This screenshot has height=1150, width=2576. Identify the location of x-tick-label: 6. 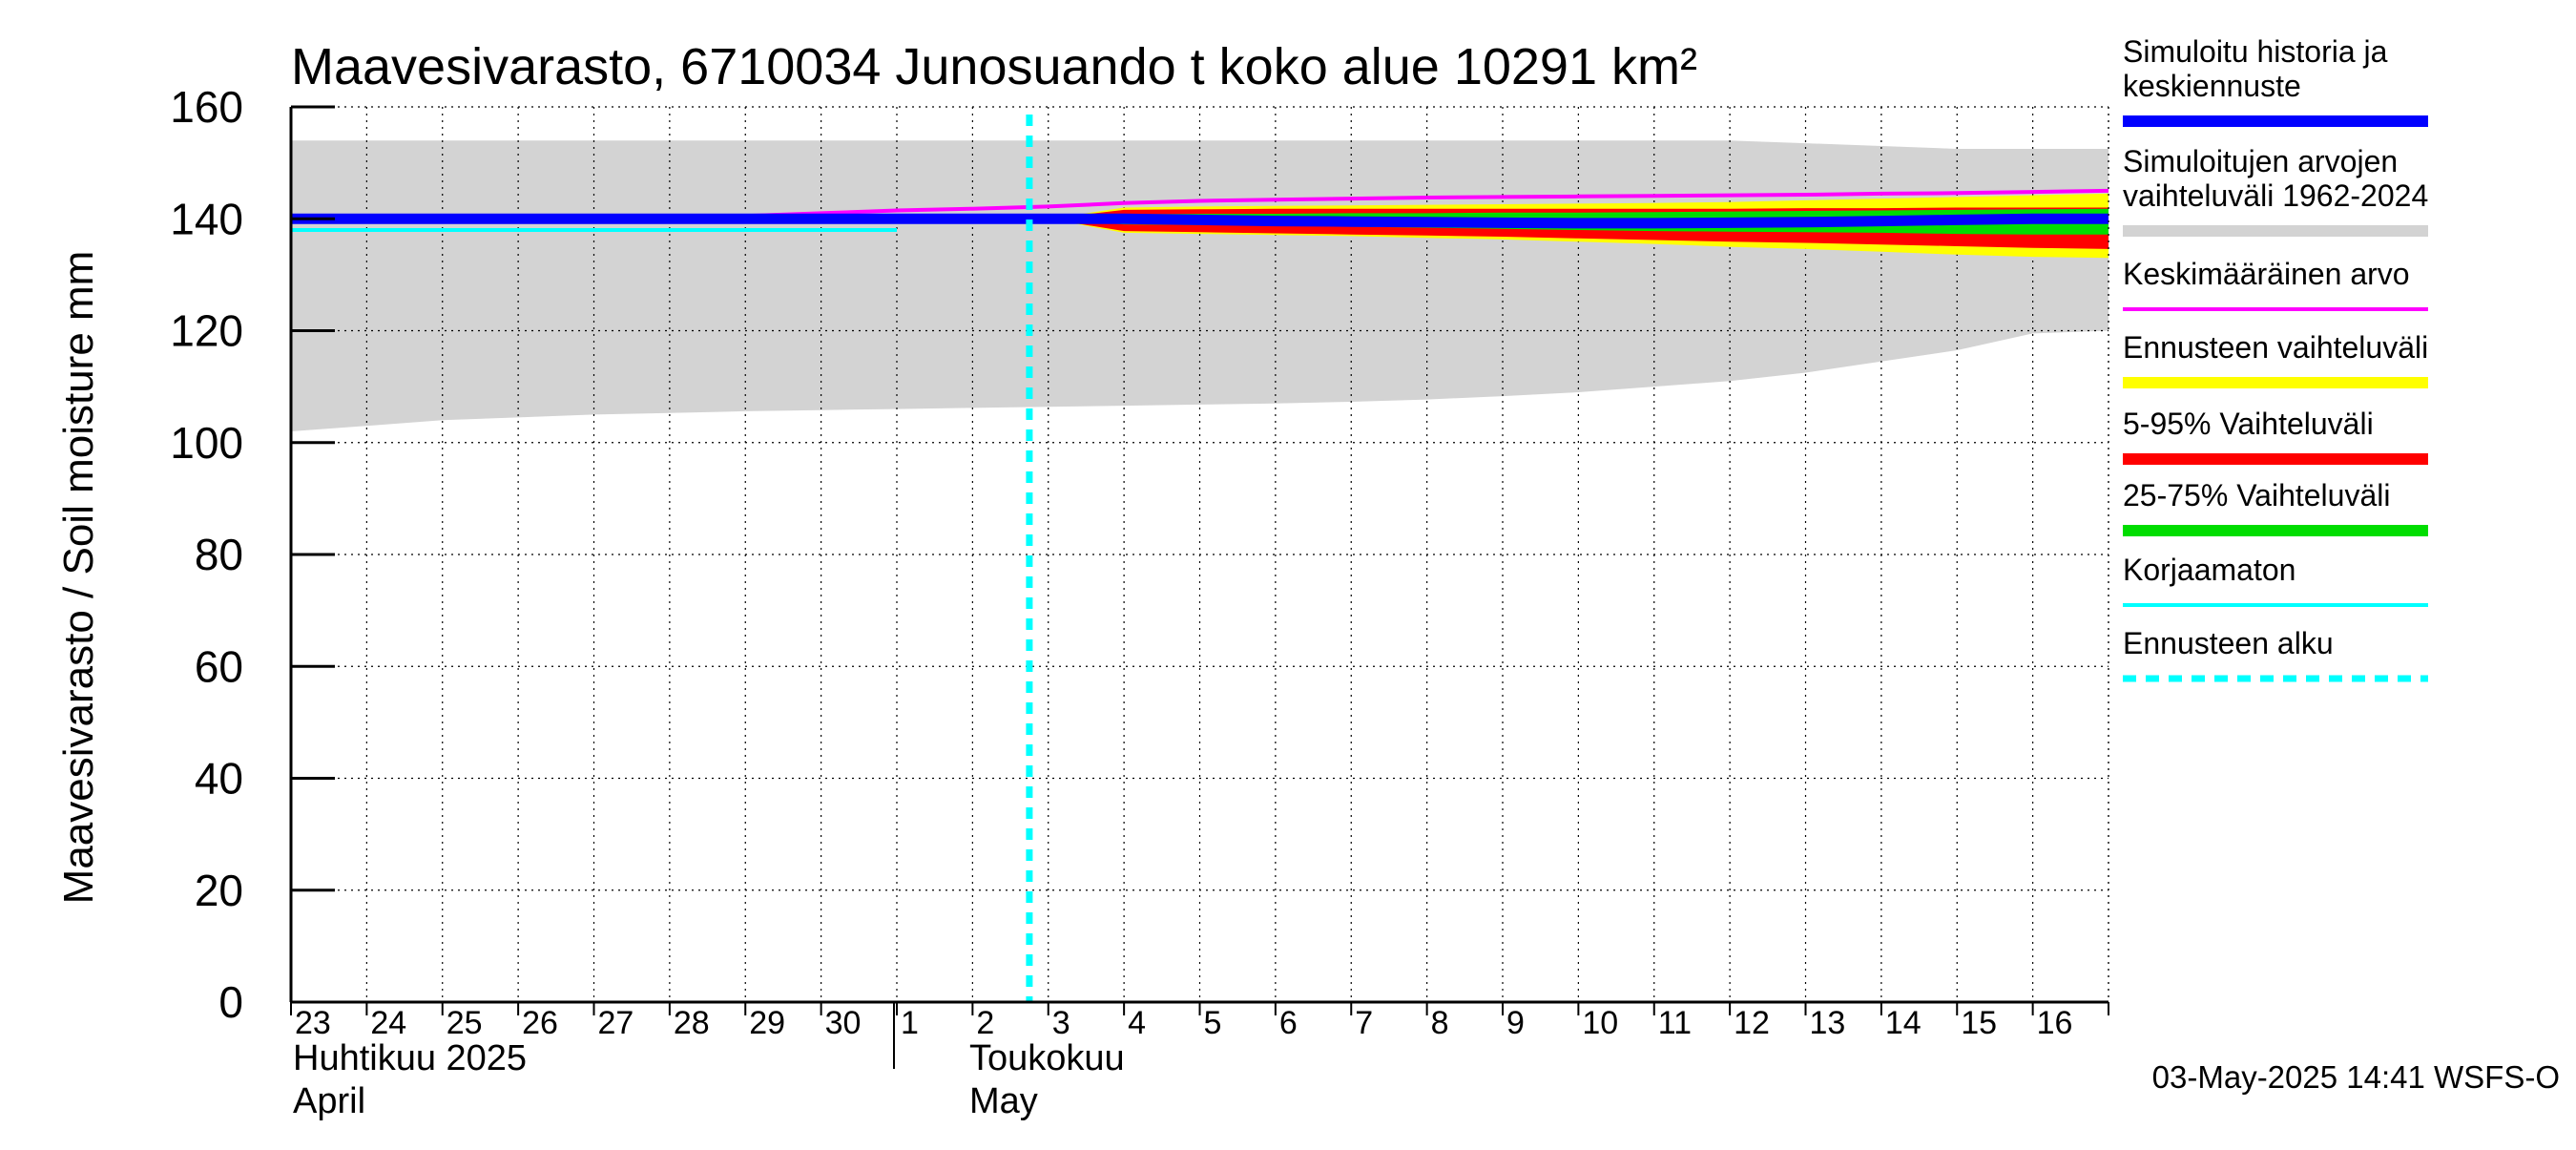
(1288, 1023).